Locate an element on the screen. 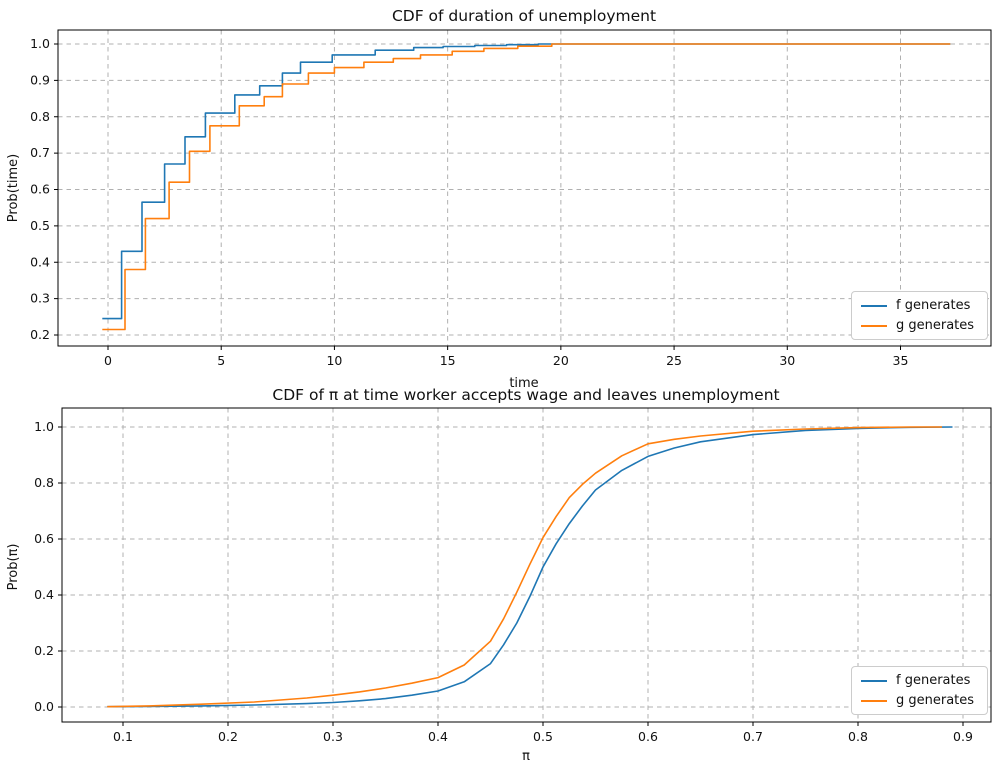 The width and height of the screenshot is (1001, 776). y-tick-label: 0.0 is located at coordinates (44, 706).